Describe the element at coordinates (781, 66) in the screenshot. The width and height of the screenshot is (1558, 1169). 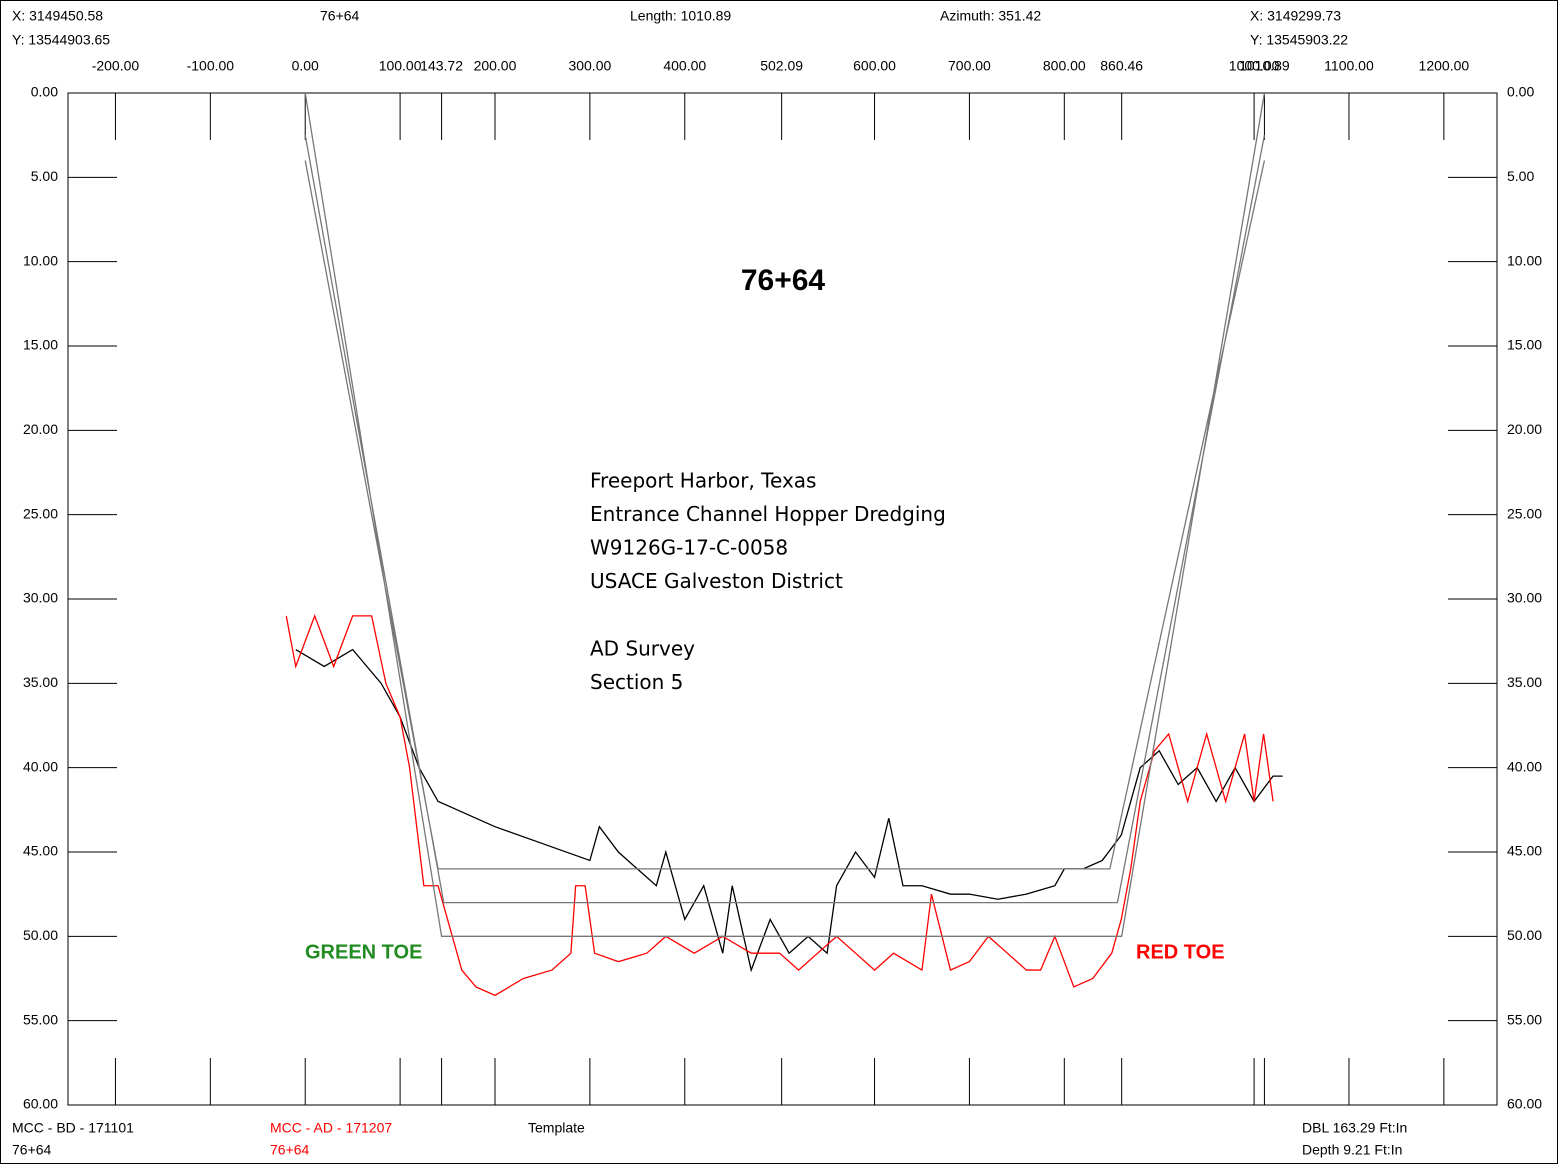
I see `x-tick-label: 502.09` at that location.